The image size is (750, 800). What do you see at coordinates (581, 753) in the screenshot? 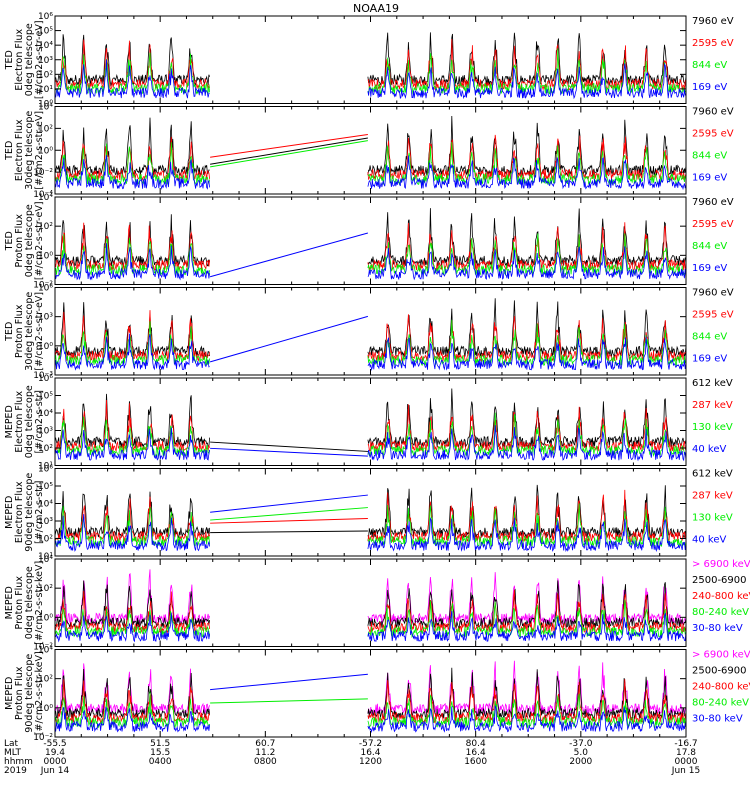
I see `x-mlt-label: 5.0` at bounding box center [581, 753].